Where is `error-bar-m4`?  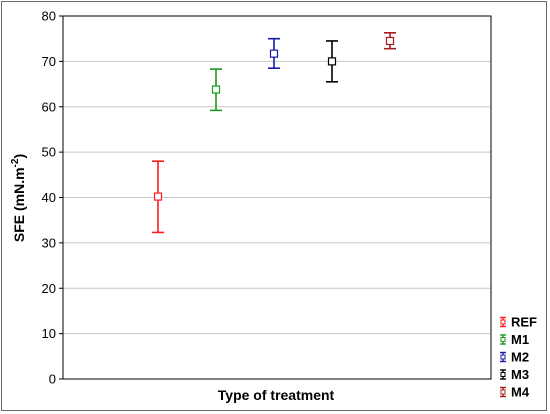
error-bar-m4 is located at coordinates (390, 40).